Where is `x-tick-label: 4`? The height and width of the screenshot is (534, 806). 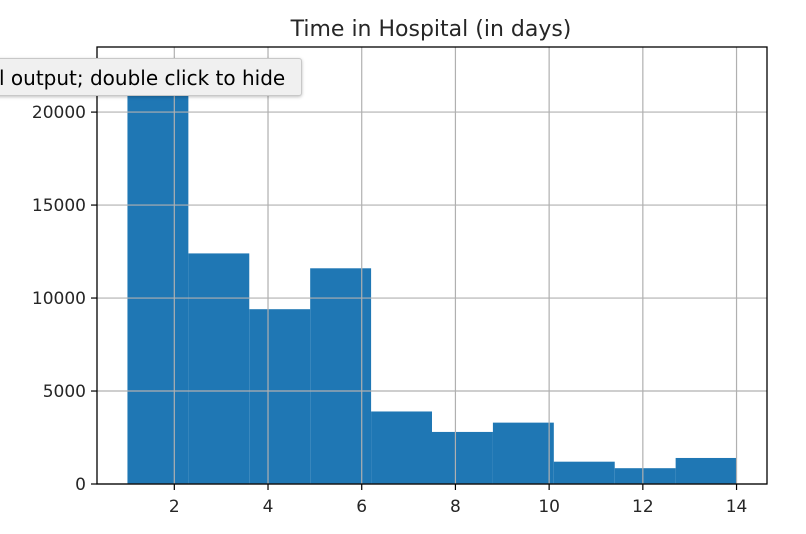 x-tick-label: 4 is located at coordinates (268, 507).